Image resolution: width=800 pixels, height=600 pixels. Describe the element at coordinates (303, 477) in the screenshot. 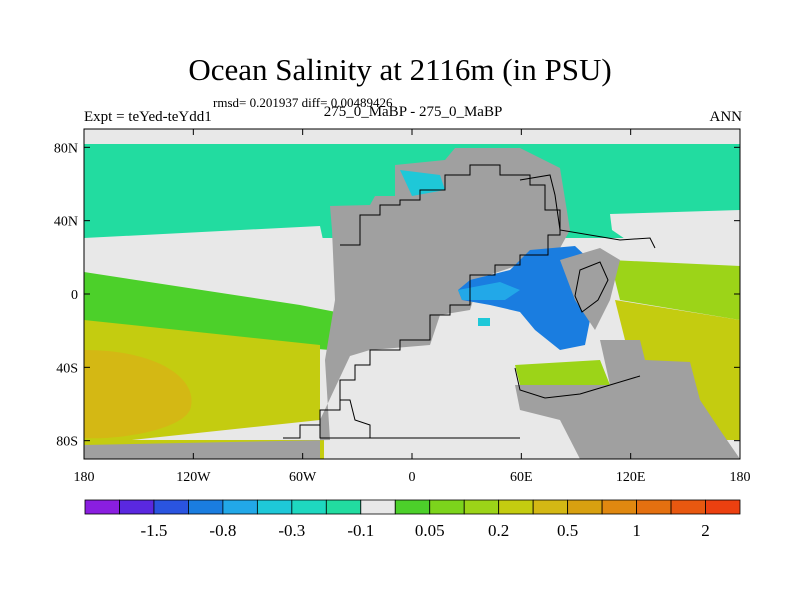

I see `lon-tick-label: 60W` at that location.